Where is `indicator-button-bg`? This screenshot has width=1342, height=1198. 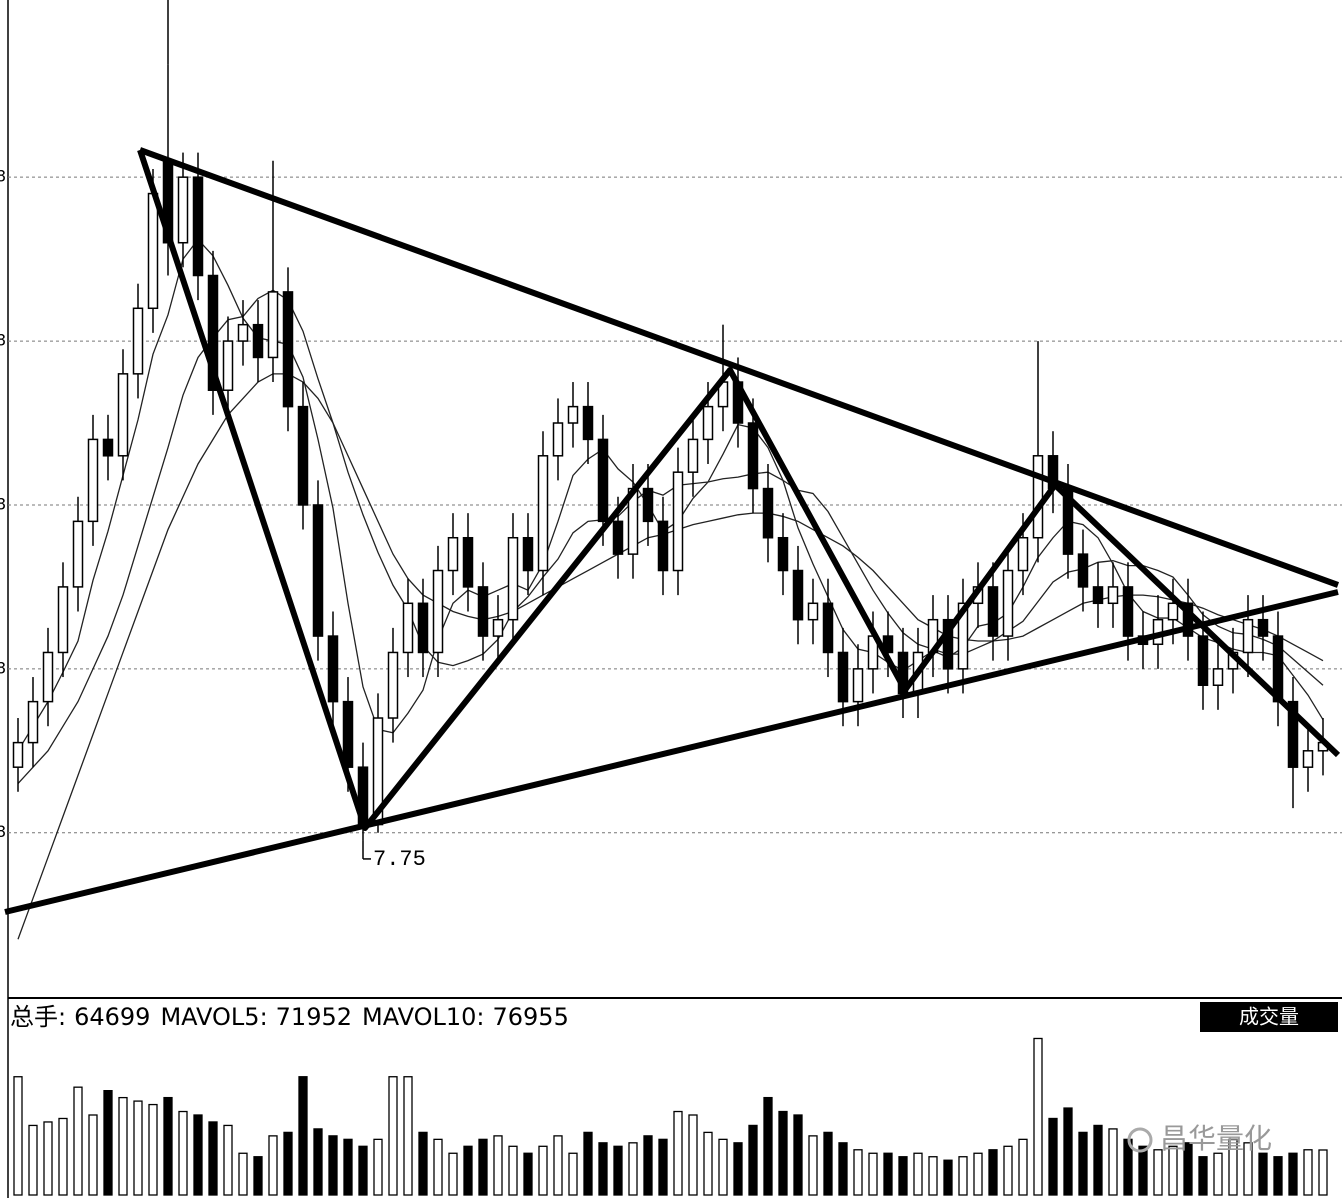
indicator-button-bg is located at coordinates (1269, 1017).